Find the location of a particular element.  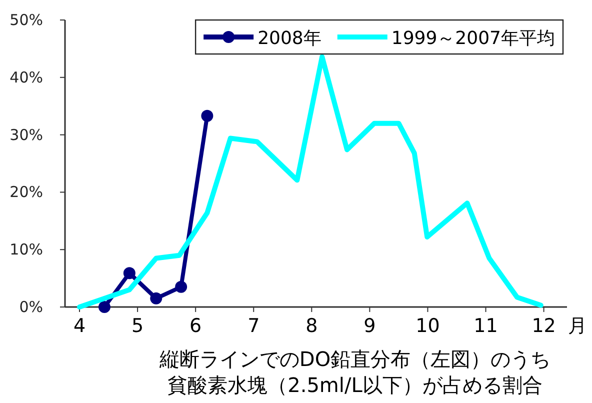

x-tick-label: 10 is located at coordinates (428, 326).